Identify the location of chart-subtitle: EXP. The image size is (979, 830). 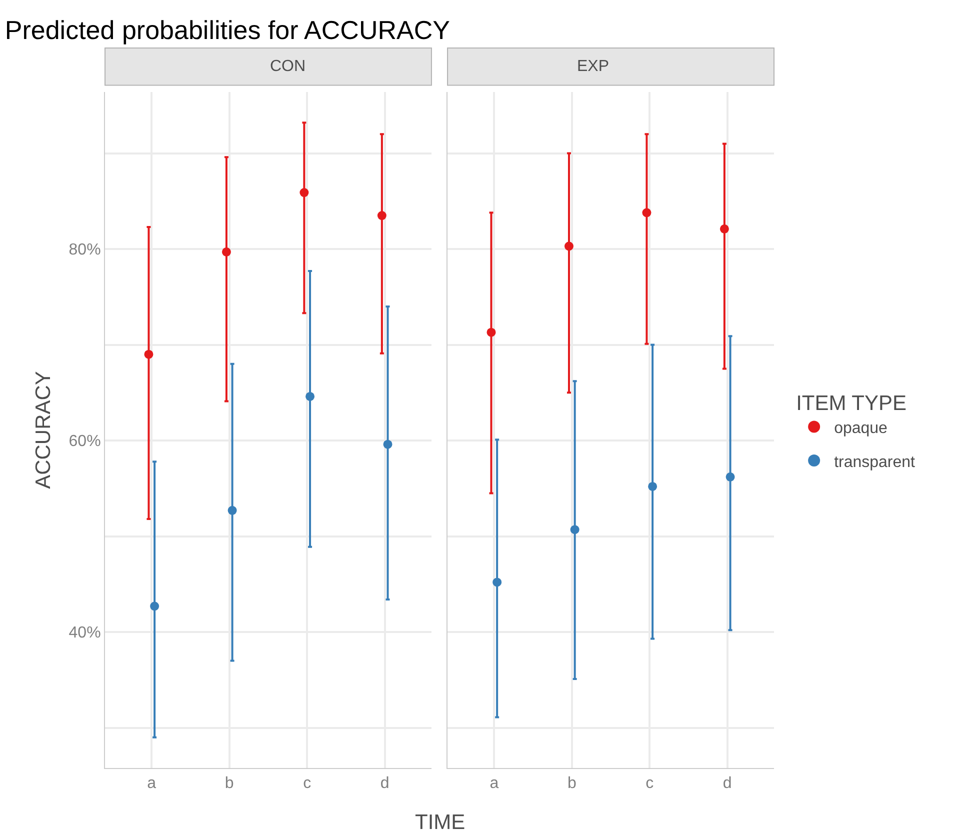
(593, 66).